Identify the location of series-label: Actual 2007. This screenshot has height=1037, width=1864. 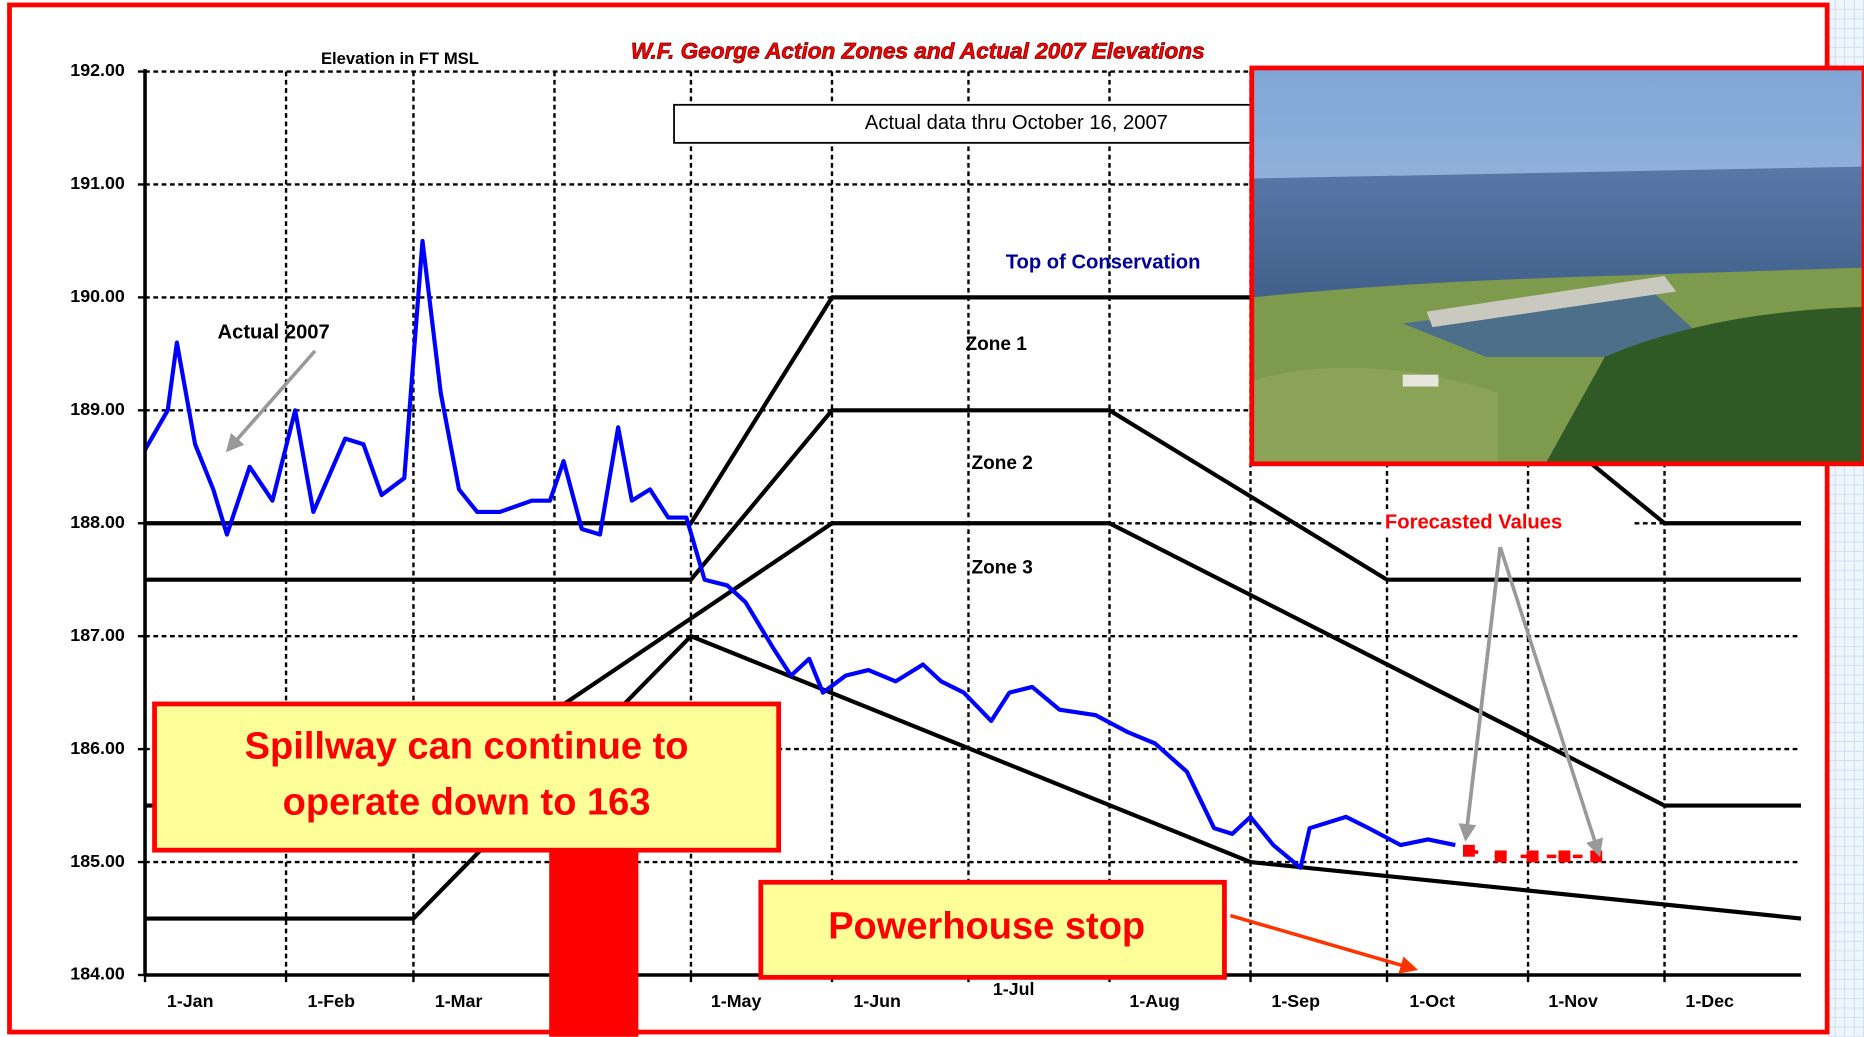
(274, 332).